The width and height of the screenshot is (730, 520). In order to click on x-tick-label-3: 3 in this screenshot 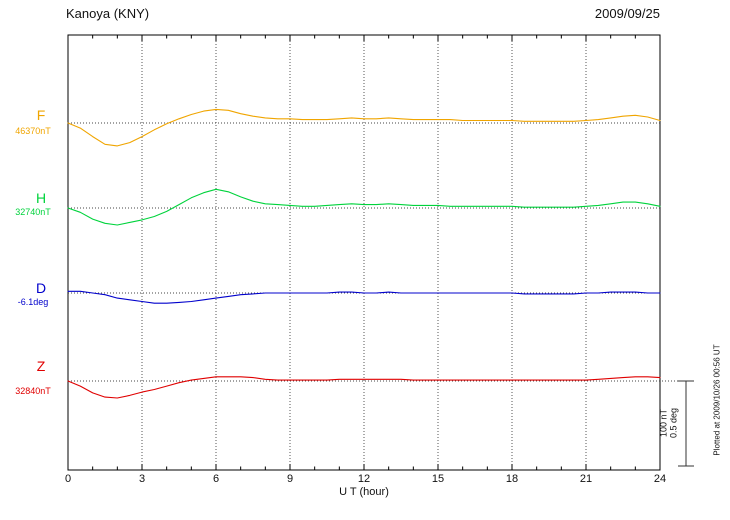, I will do `click(142, 479)`.